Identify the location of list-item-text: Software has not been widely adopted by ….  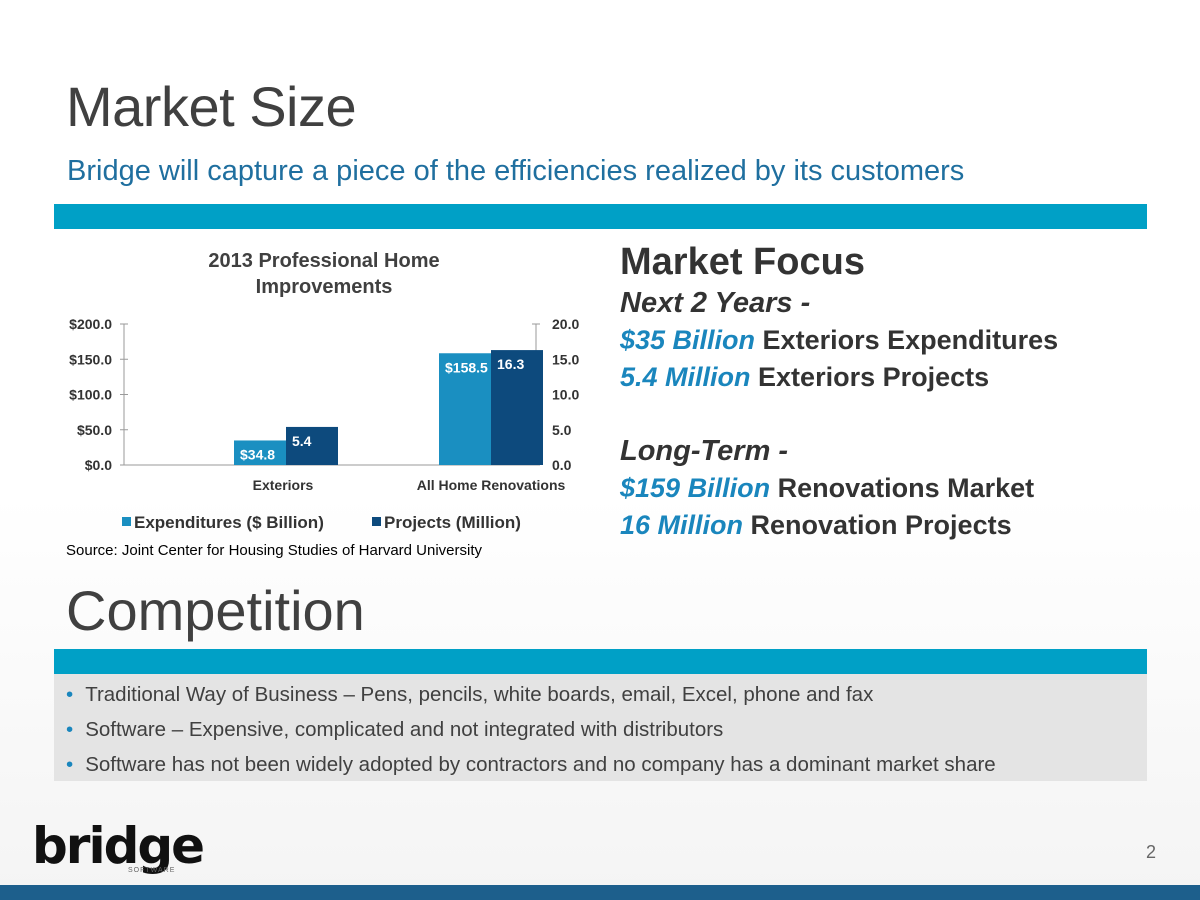
(540, 764).